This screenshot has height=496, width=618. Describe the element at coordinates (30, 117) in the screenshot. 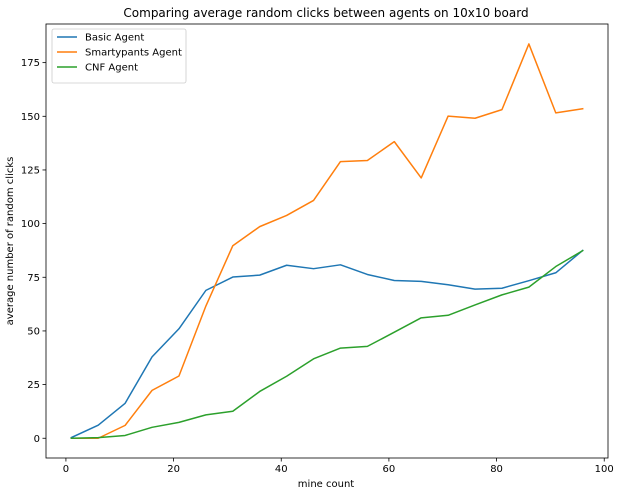

I see `y-tick-label: 150` at that location.